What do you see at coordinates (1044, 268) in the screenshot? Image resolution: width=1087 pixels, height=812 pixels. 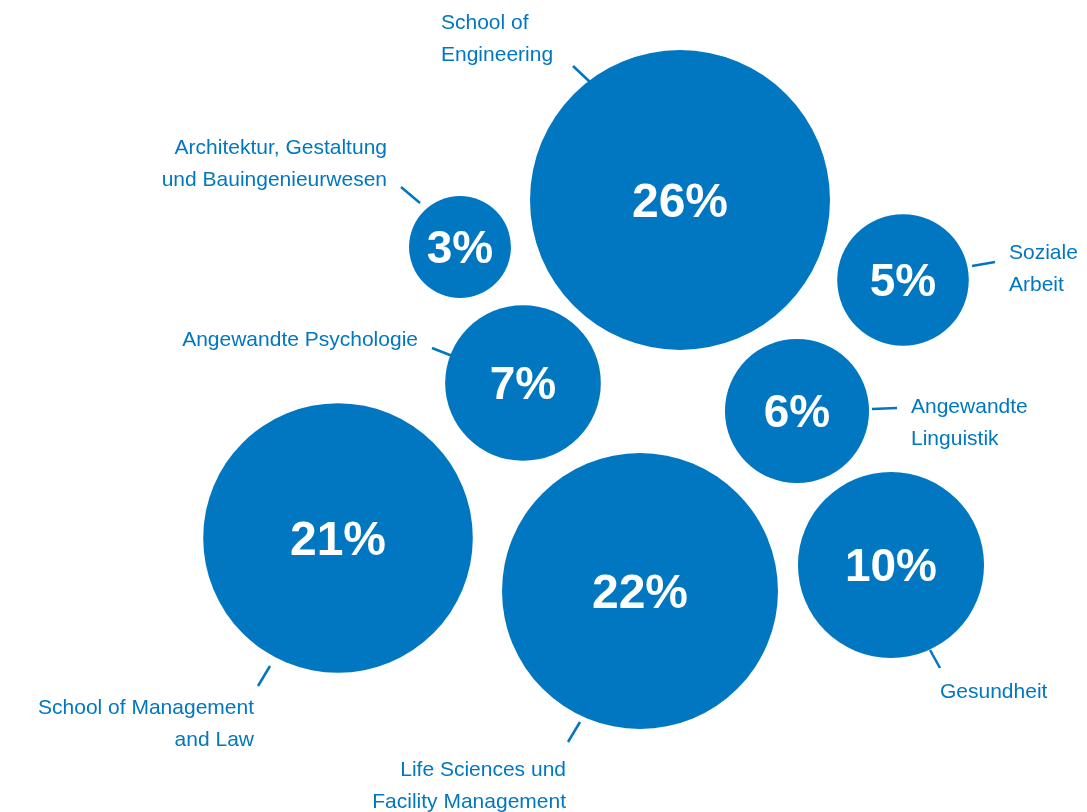 I see `category-label: Soziale Arbeit` at bounding box center [1044, 268].